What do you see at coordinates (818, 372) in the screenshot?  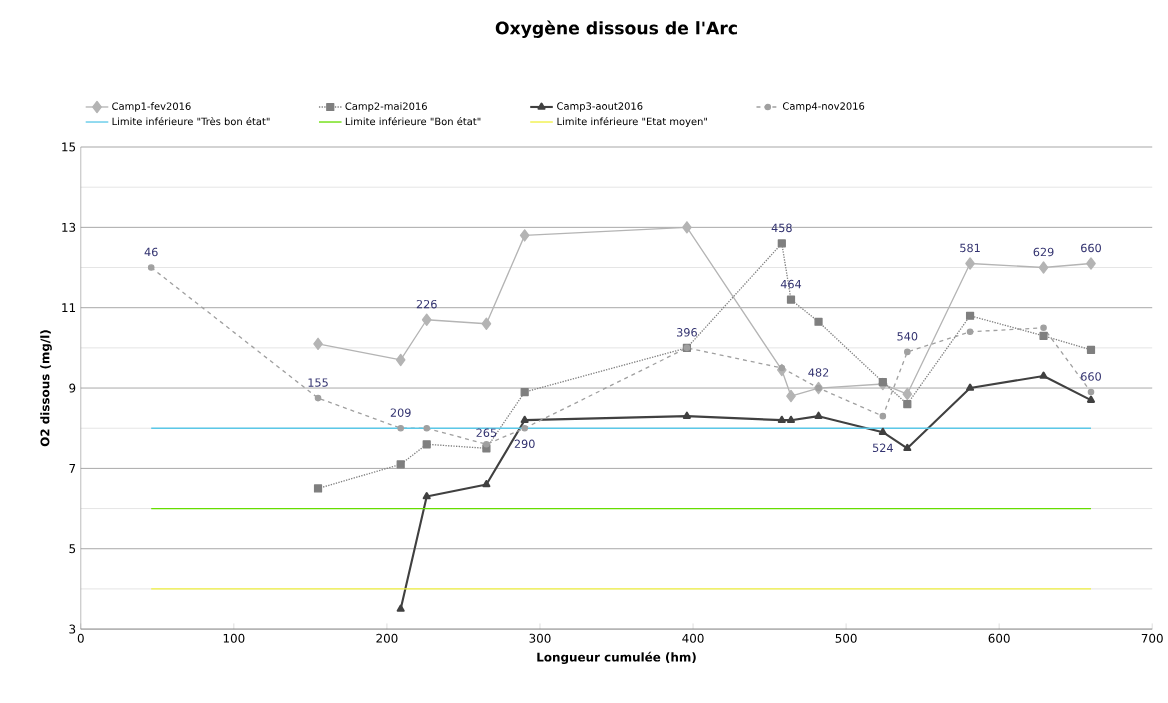 I see `annotation: 482` at bounding box center [818, 372].